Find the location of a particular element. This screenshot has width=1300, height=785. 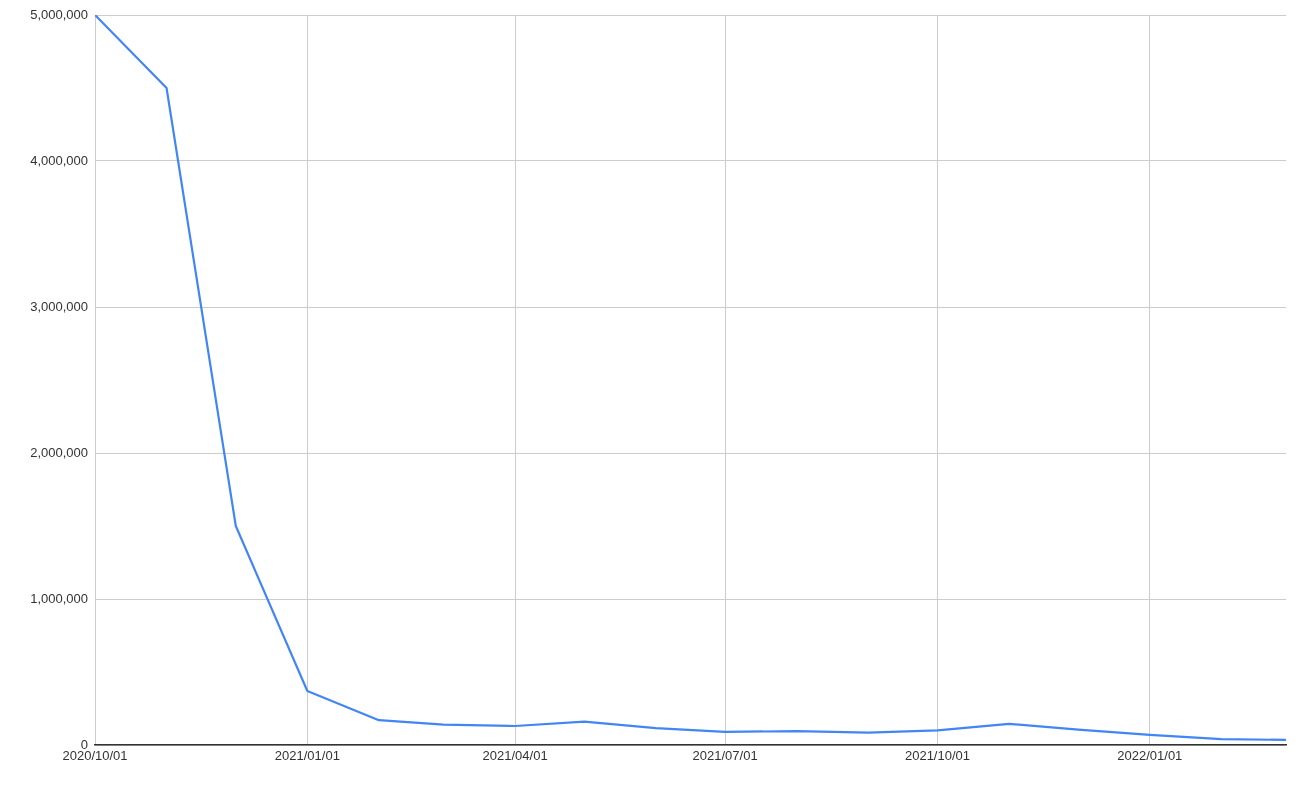

y-tick-label: 3,000,000 is located at coordinates (59, 306).